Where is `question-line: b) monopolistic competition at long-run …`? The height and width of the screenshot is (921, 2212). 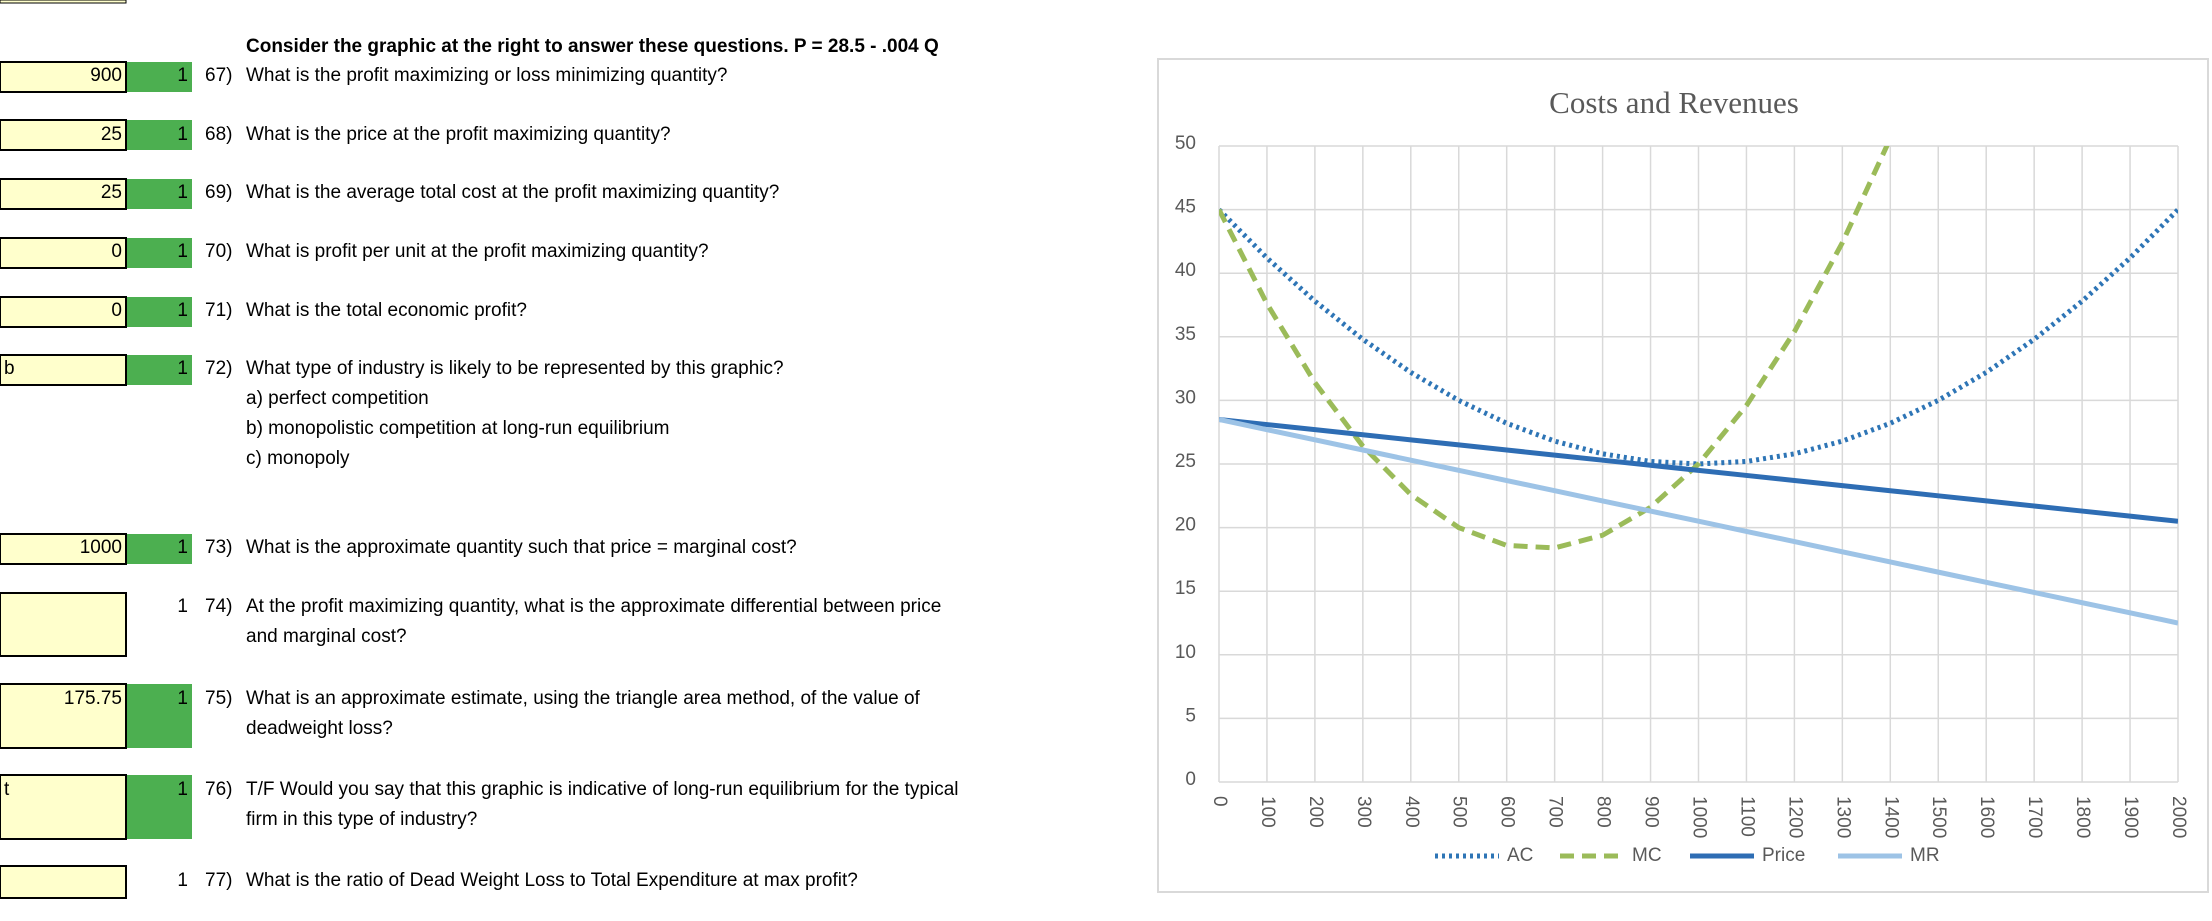
question-line: b) monopolistic competition at long-run … is located at coordinates (457, 428).